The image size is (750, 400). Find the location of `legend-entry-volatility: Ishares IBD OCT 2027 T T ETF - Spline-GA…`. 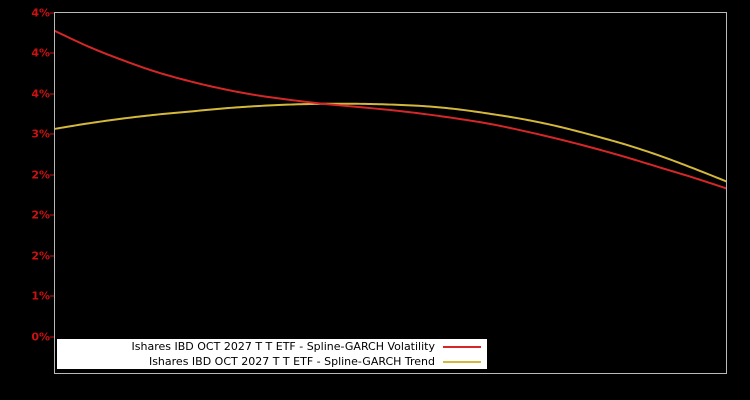

legend-entry-volatility: Ishares IBD OCT 2027 T T ETF - Spline-GA… is located at coordinates (272, 346).